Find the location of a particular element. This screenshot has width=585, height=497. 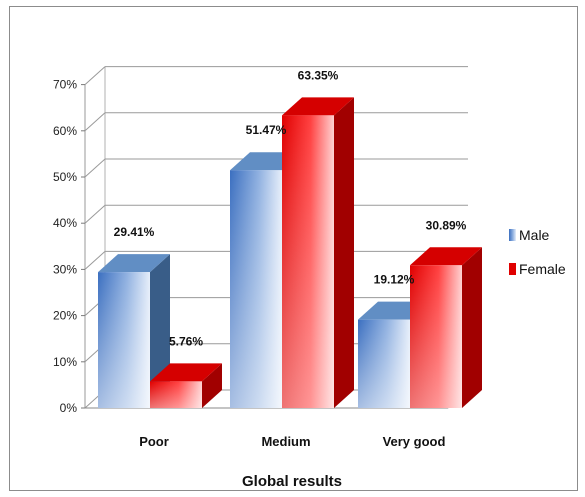

x-category-label: Poor is located at coordinates (154, 441).